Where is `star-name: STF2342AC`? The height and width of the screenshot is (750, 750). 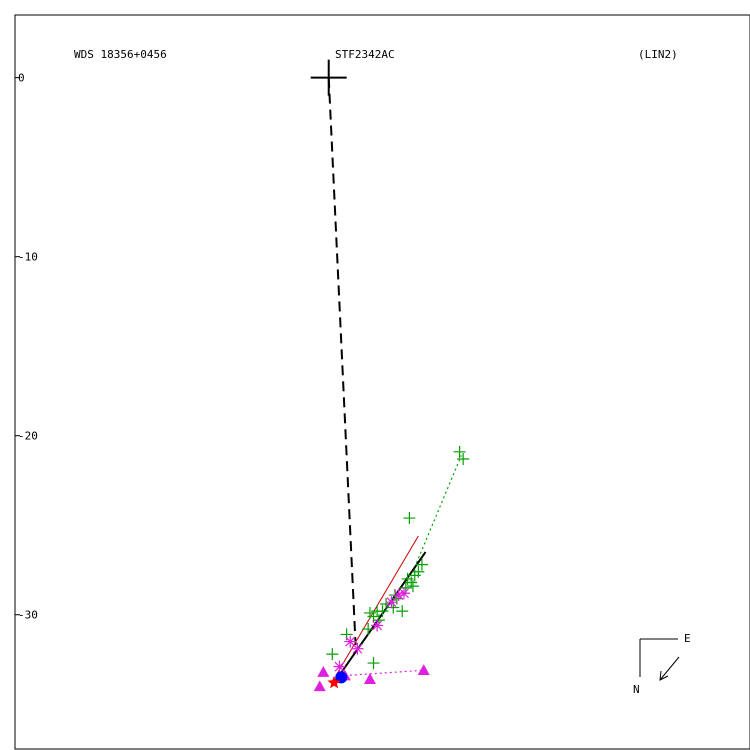 star-name: STF2342AC is located at coordinates (365, 54).